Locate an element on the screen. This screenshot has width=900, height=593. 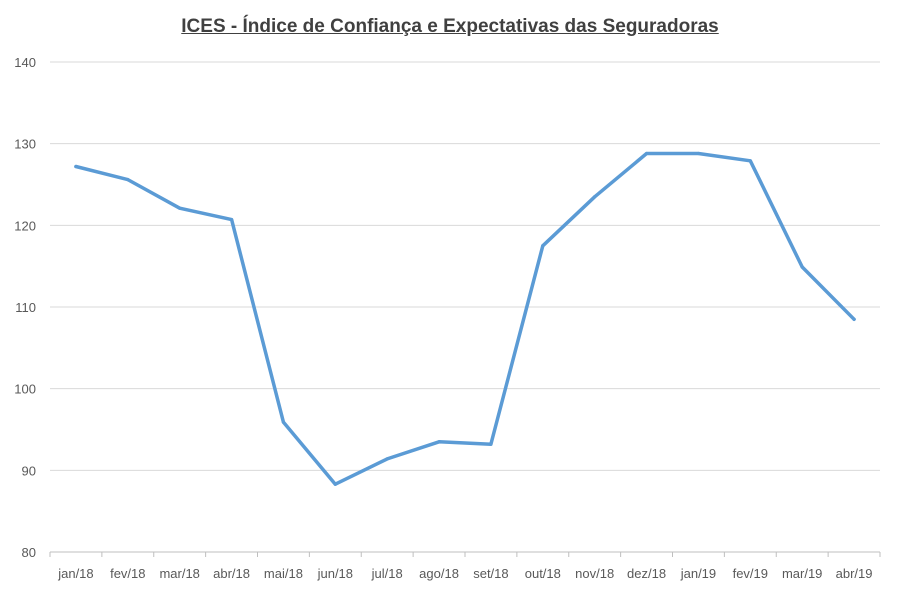
y-tick-label: 110 is located at coordinates (25, 307).